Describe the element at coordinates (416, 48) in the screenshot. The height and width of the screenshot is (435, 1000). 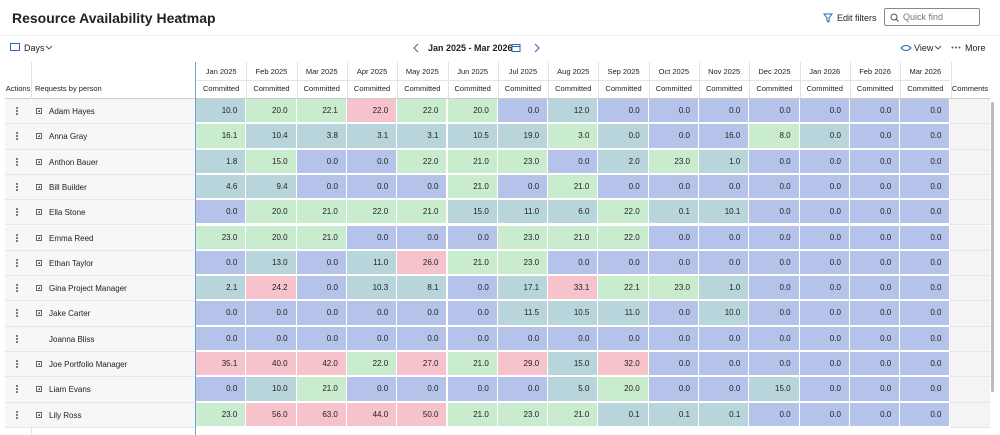
I see `prev-button` at that location.